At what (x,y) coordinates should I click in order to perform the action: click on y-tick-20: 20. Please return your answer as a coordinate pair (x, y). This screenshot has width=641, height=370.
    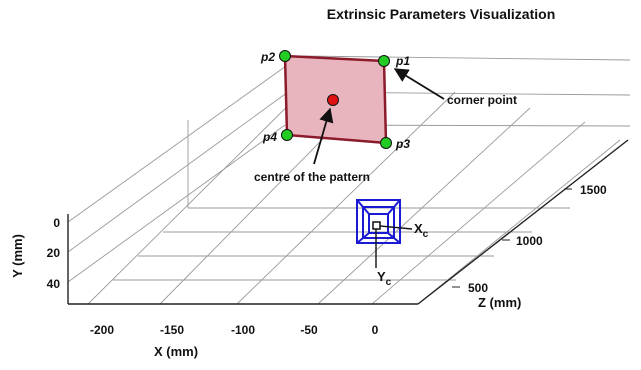
    Looking at the image, I should click on (54, 253).